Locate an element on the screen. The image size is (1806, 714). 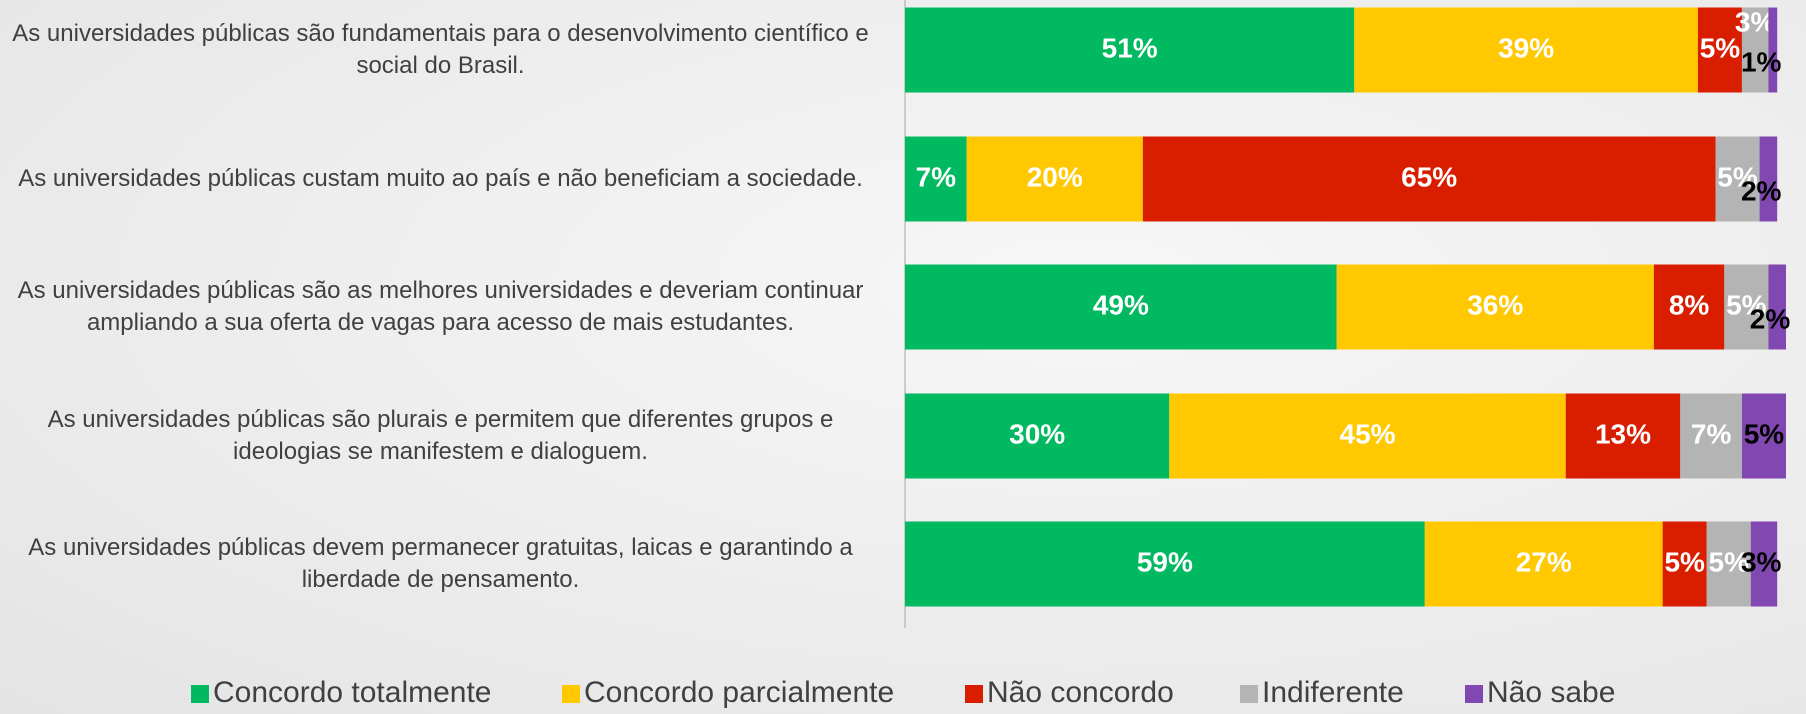
value-label: 39% is located at coordinates (1526, 47).